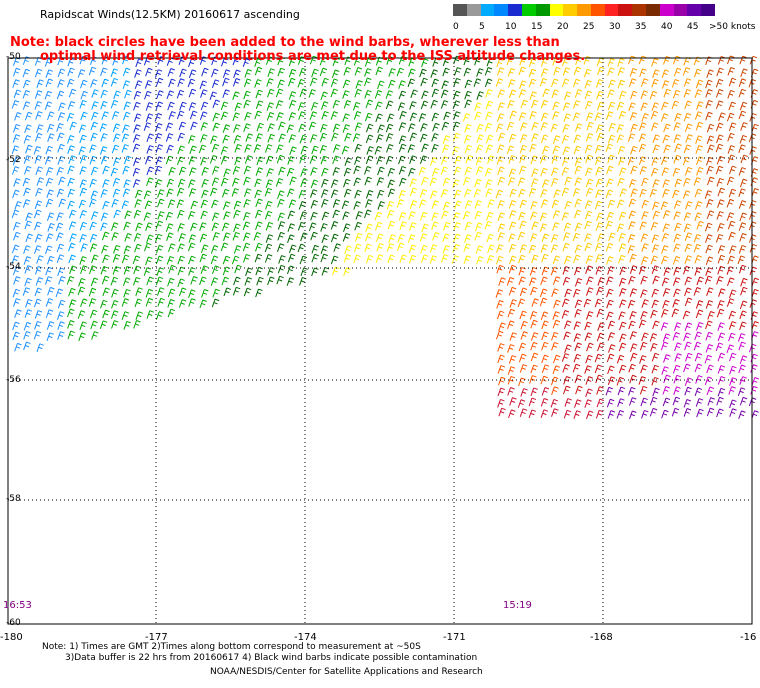 The width and height of the screenshot is (760, 688). I want to click on lon-label-168: -168, so click(601, 637).